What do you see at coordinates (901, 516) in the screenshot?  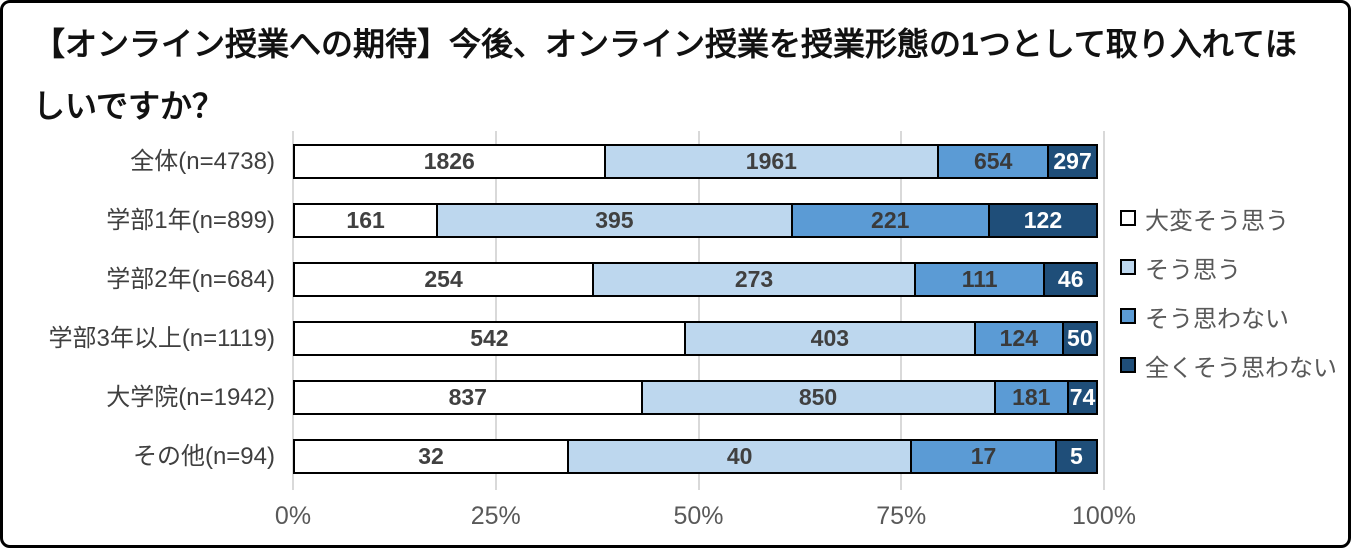 I see `x-tick-label: 75%` at bounding box center [901, 516].